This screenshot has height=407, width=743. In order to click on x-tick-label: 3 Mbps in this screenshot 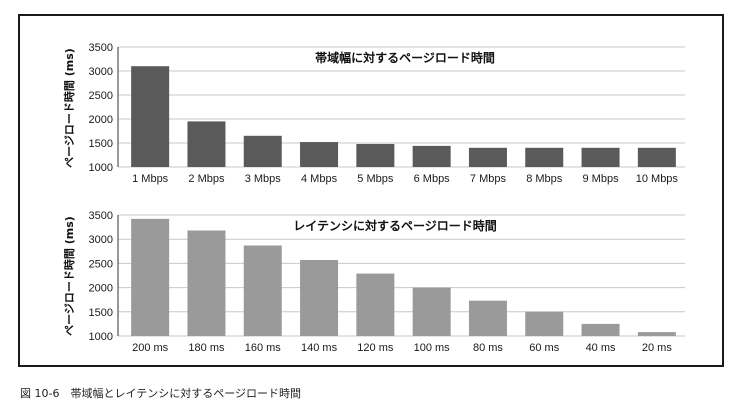, I will do `click(263, 179)`.